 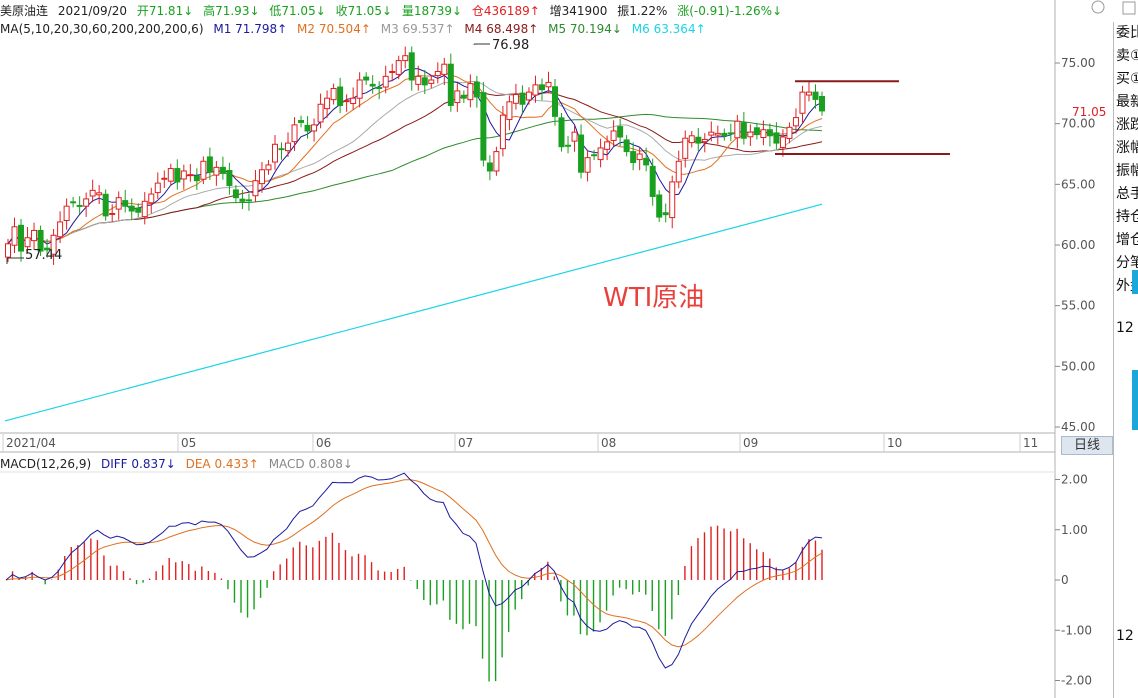 What do you see at coordinates (501, 29) in the screenshot?
I see `ma-m4: M4 68.498↑` at bounding box center [501, 29].